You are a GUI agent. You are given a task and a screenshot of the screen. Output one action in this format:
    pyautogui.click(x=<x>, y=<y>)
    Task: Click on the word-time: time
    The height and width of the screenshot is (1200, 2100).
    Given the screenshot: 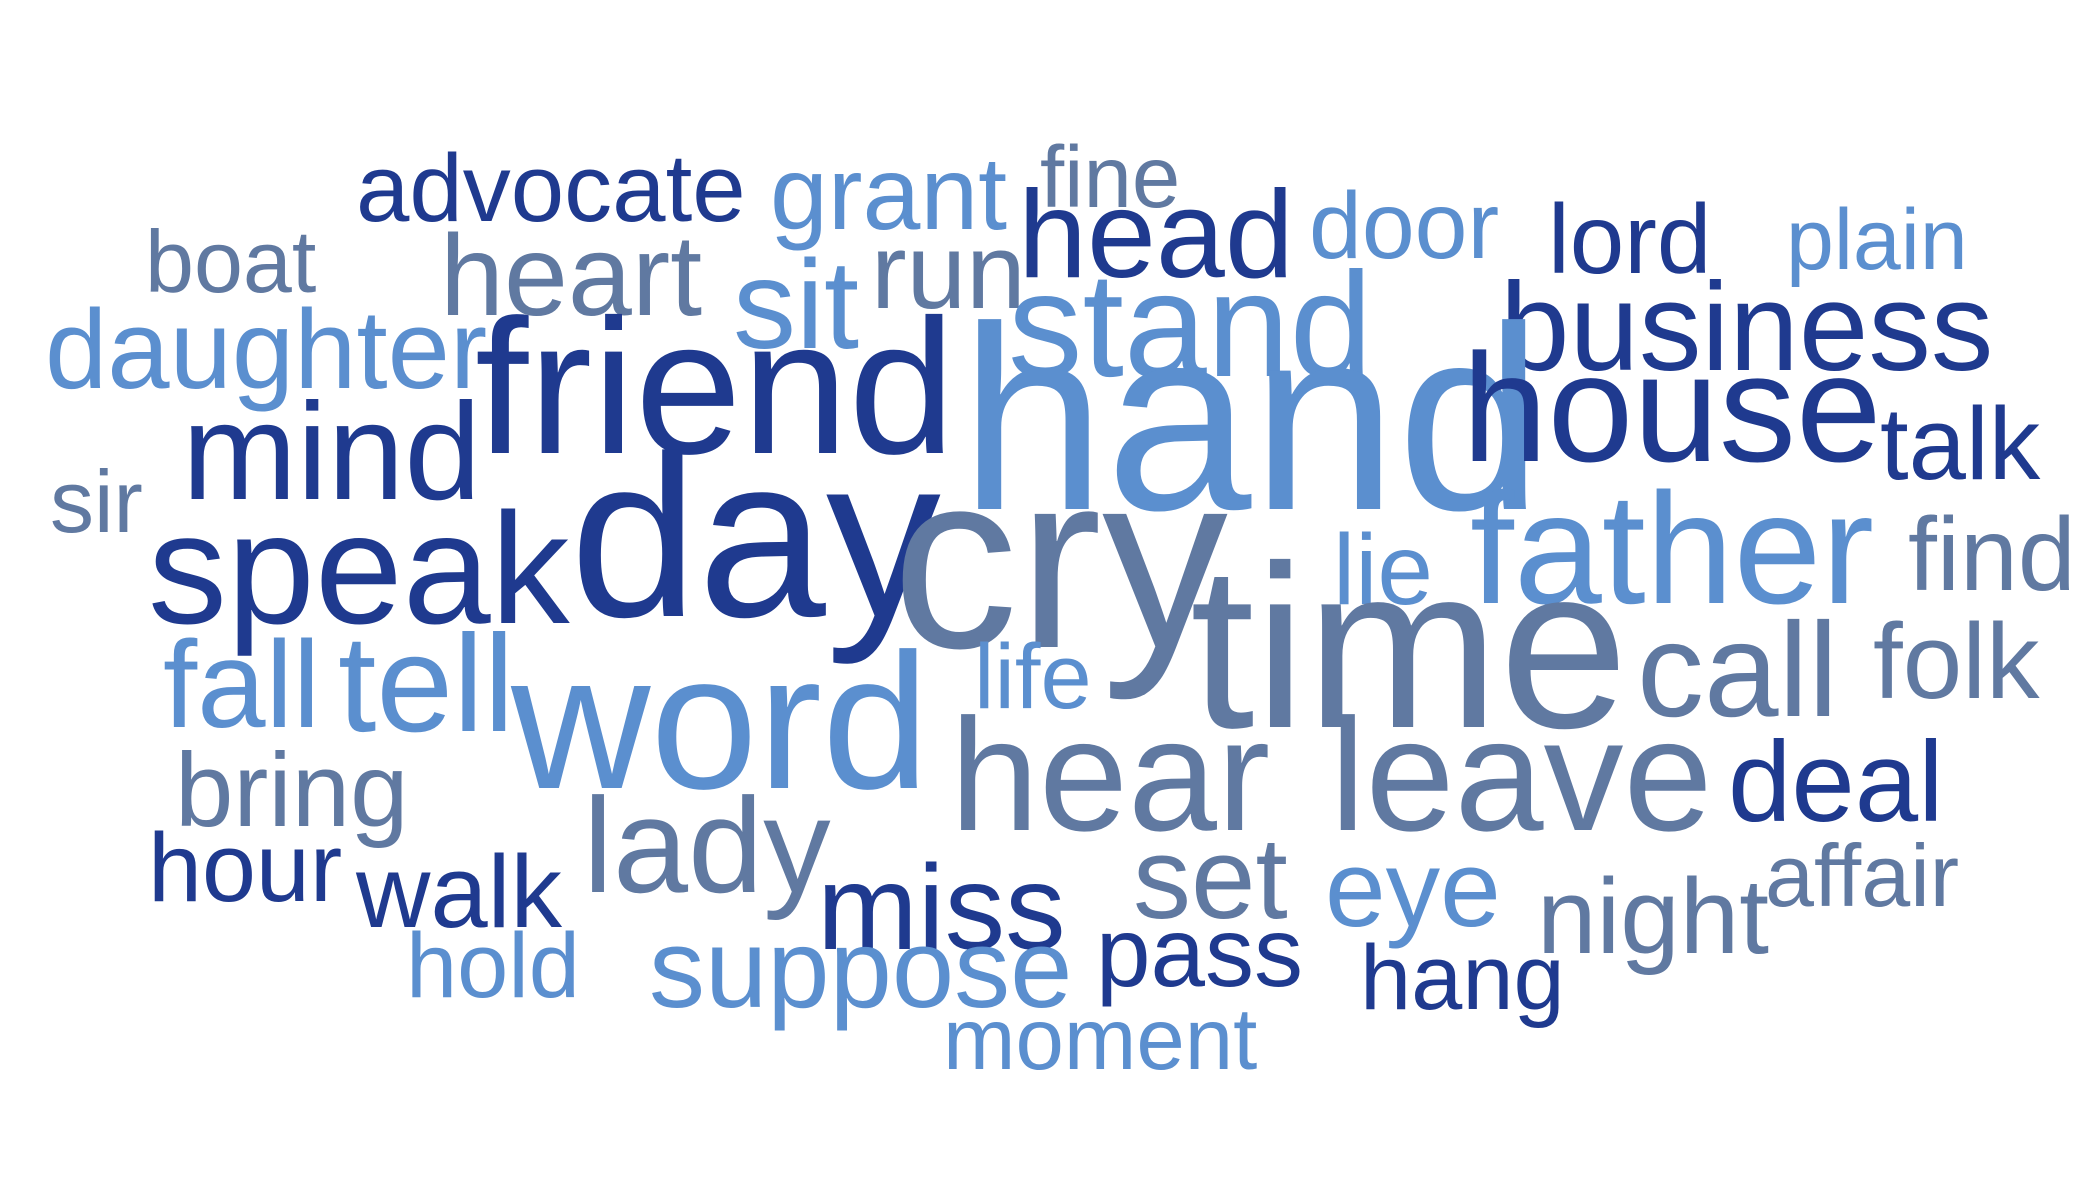 What is the action you would take?
    pyautogui.click(x=1409, y=647)
    